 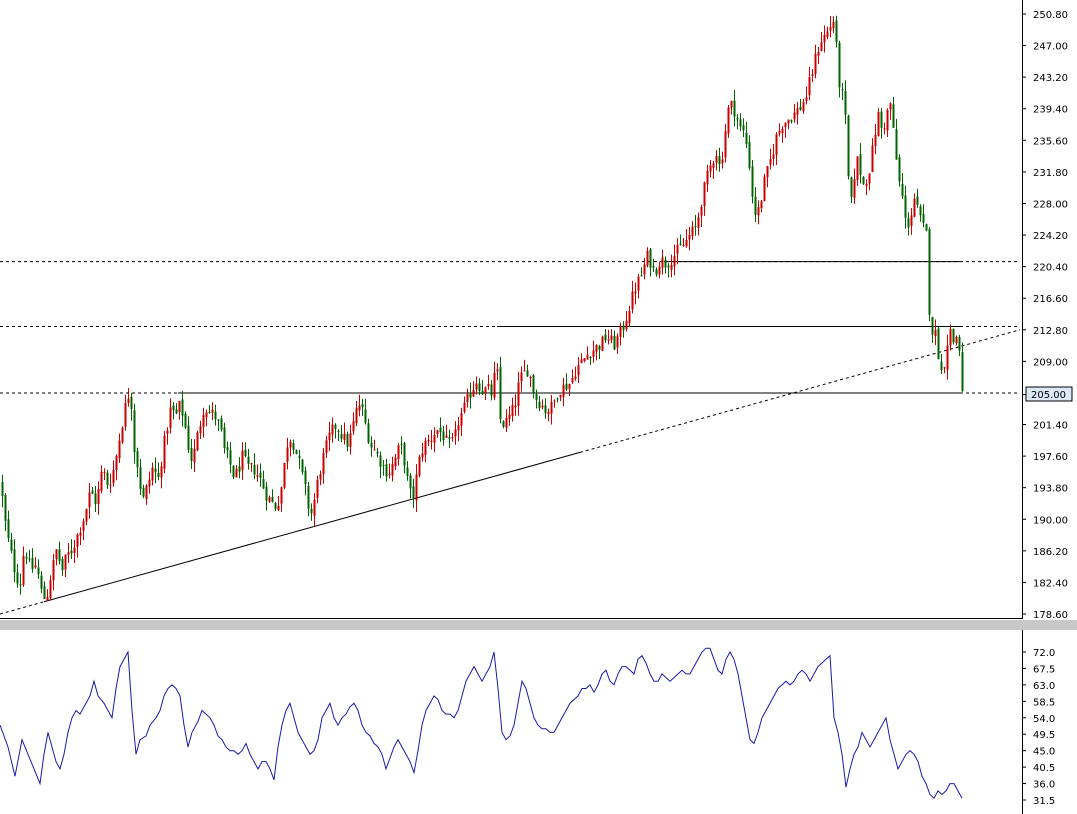 I want to click on price-tick-label: 197.60, so click(x=1050, y=457).